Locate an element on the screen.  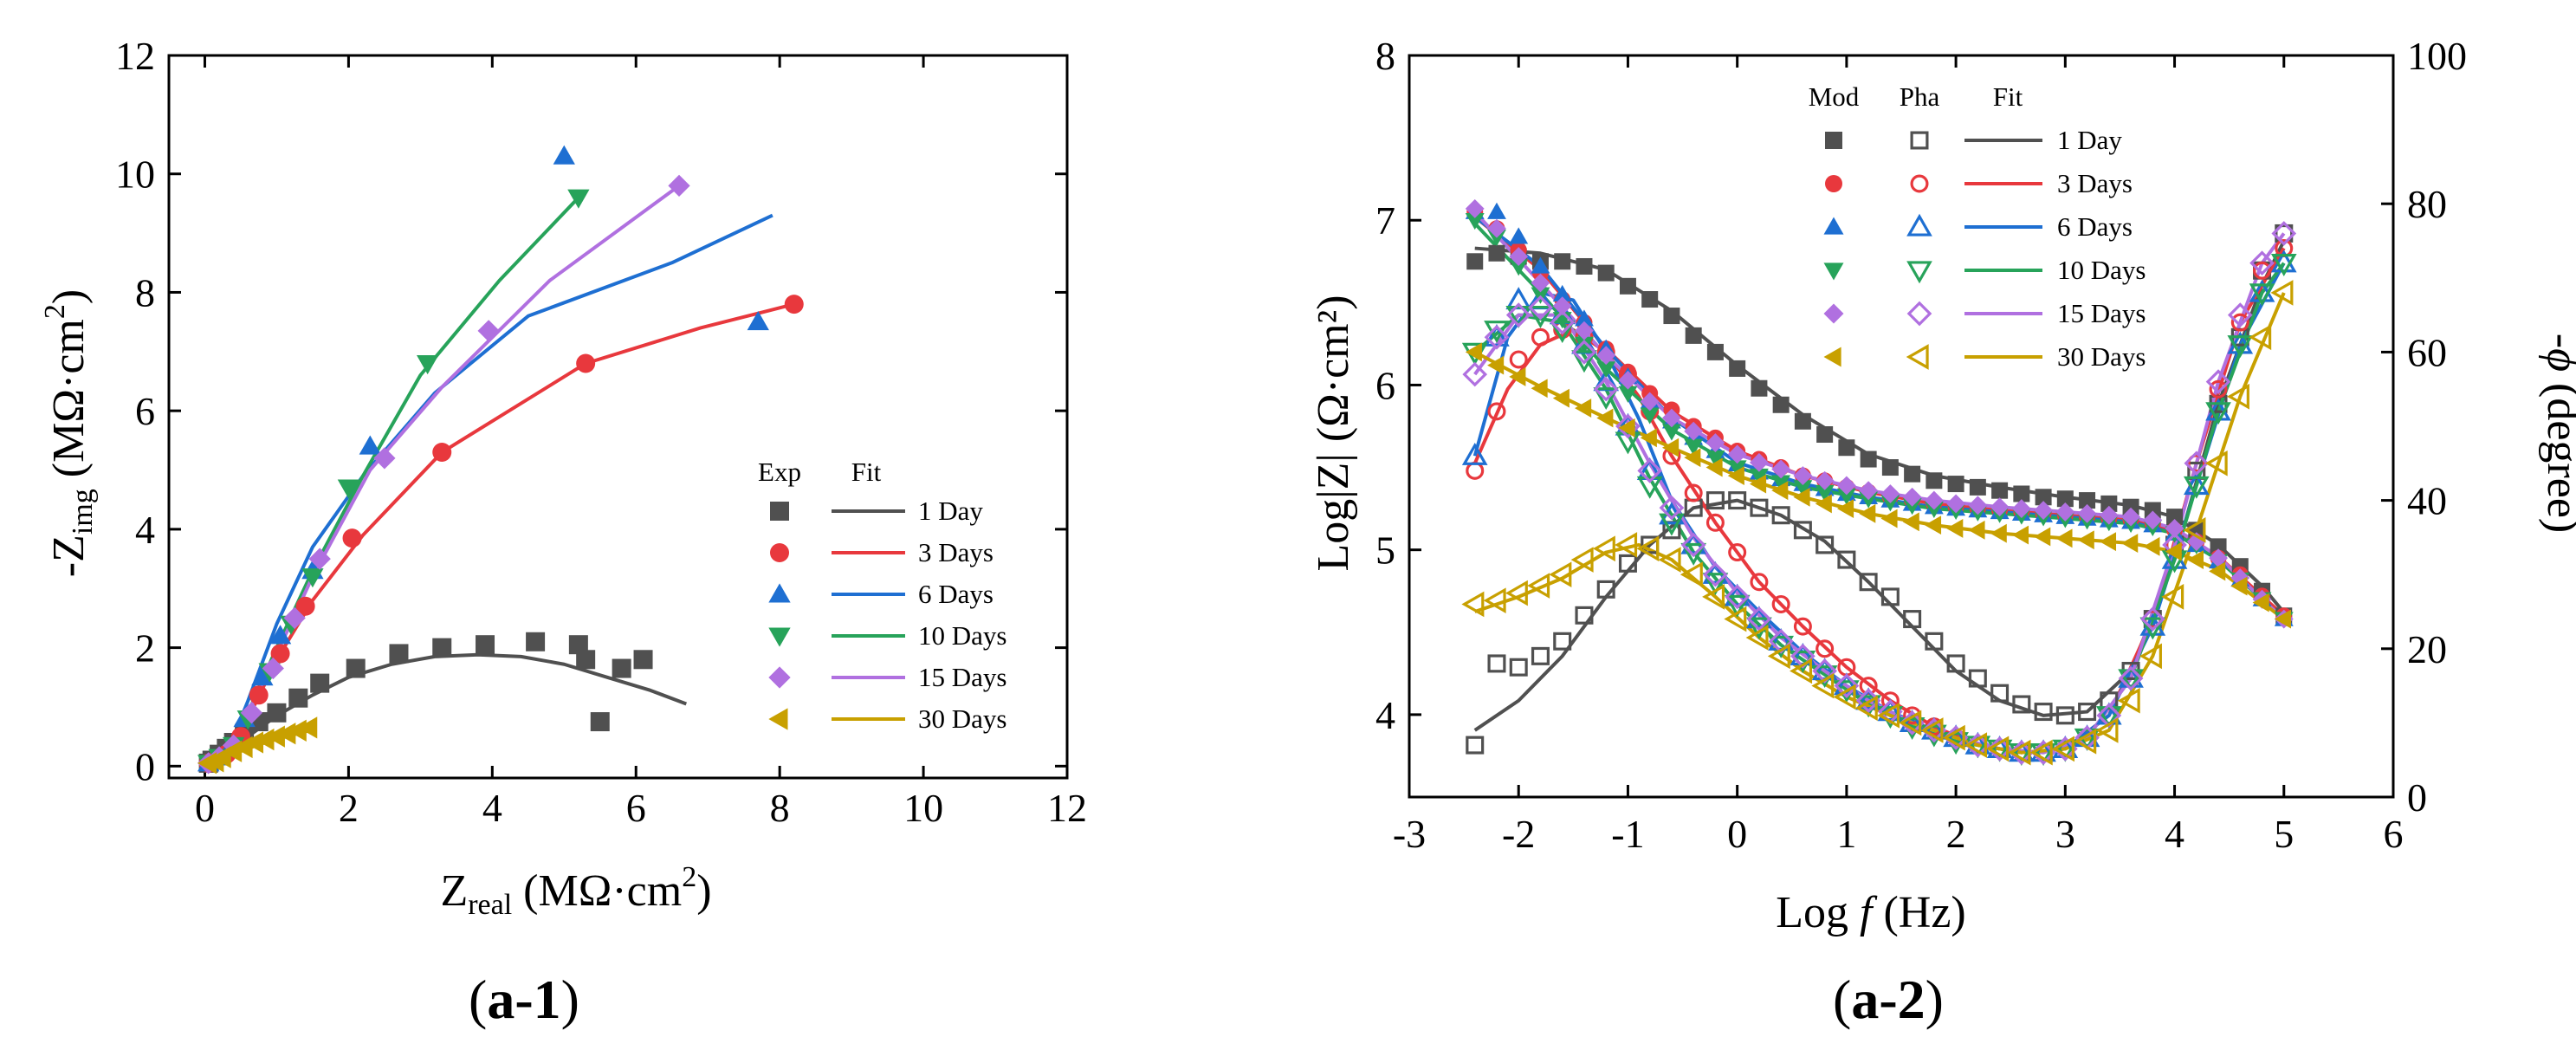
x-tick-label: 0 is located at coordinates (1737, 834).